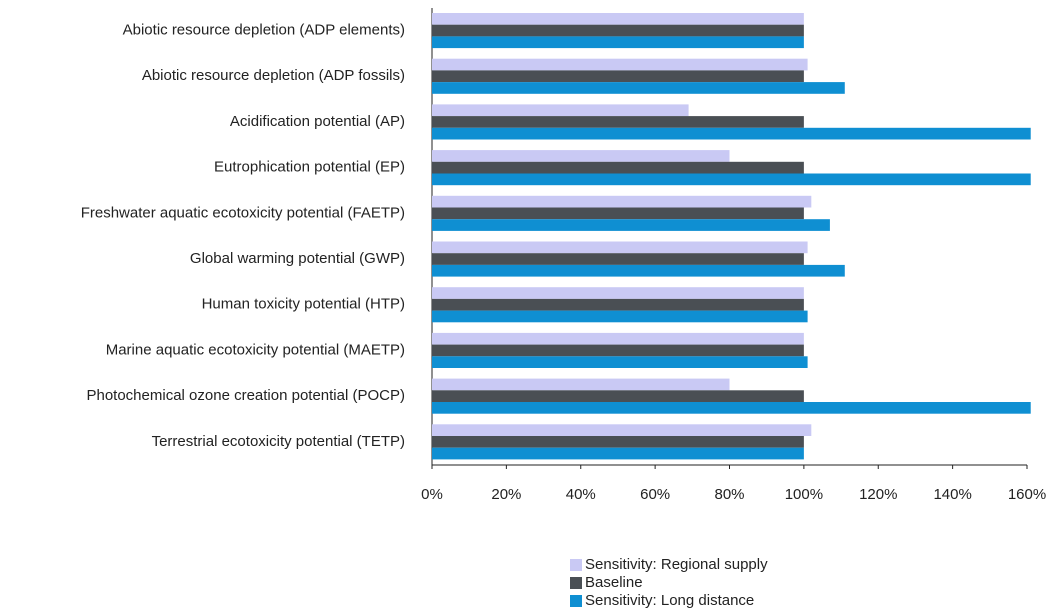  I want to click on y-tick-label: Eutrophication potential (EP), so click(309, 167).